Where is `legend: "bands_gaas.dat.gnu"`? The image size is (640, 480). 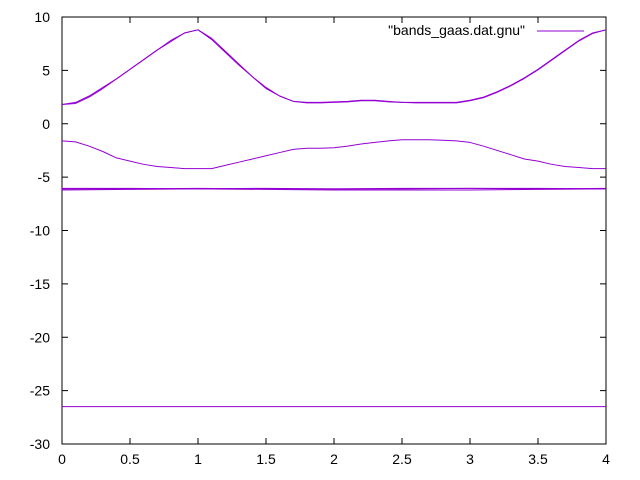
legend: "bands_gaas.dat.gnu" is located at coordinates (486, 30).